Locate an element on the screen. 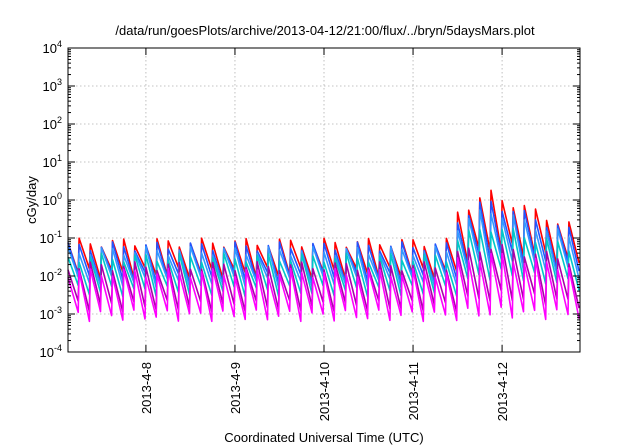  x-tick-label: 2013-4-10 is located at coordinates (324, 391).